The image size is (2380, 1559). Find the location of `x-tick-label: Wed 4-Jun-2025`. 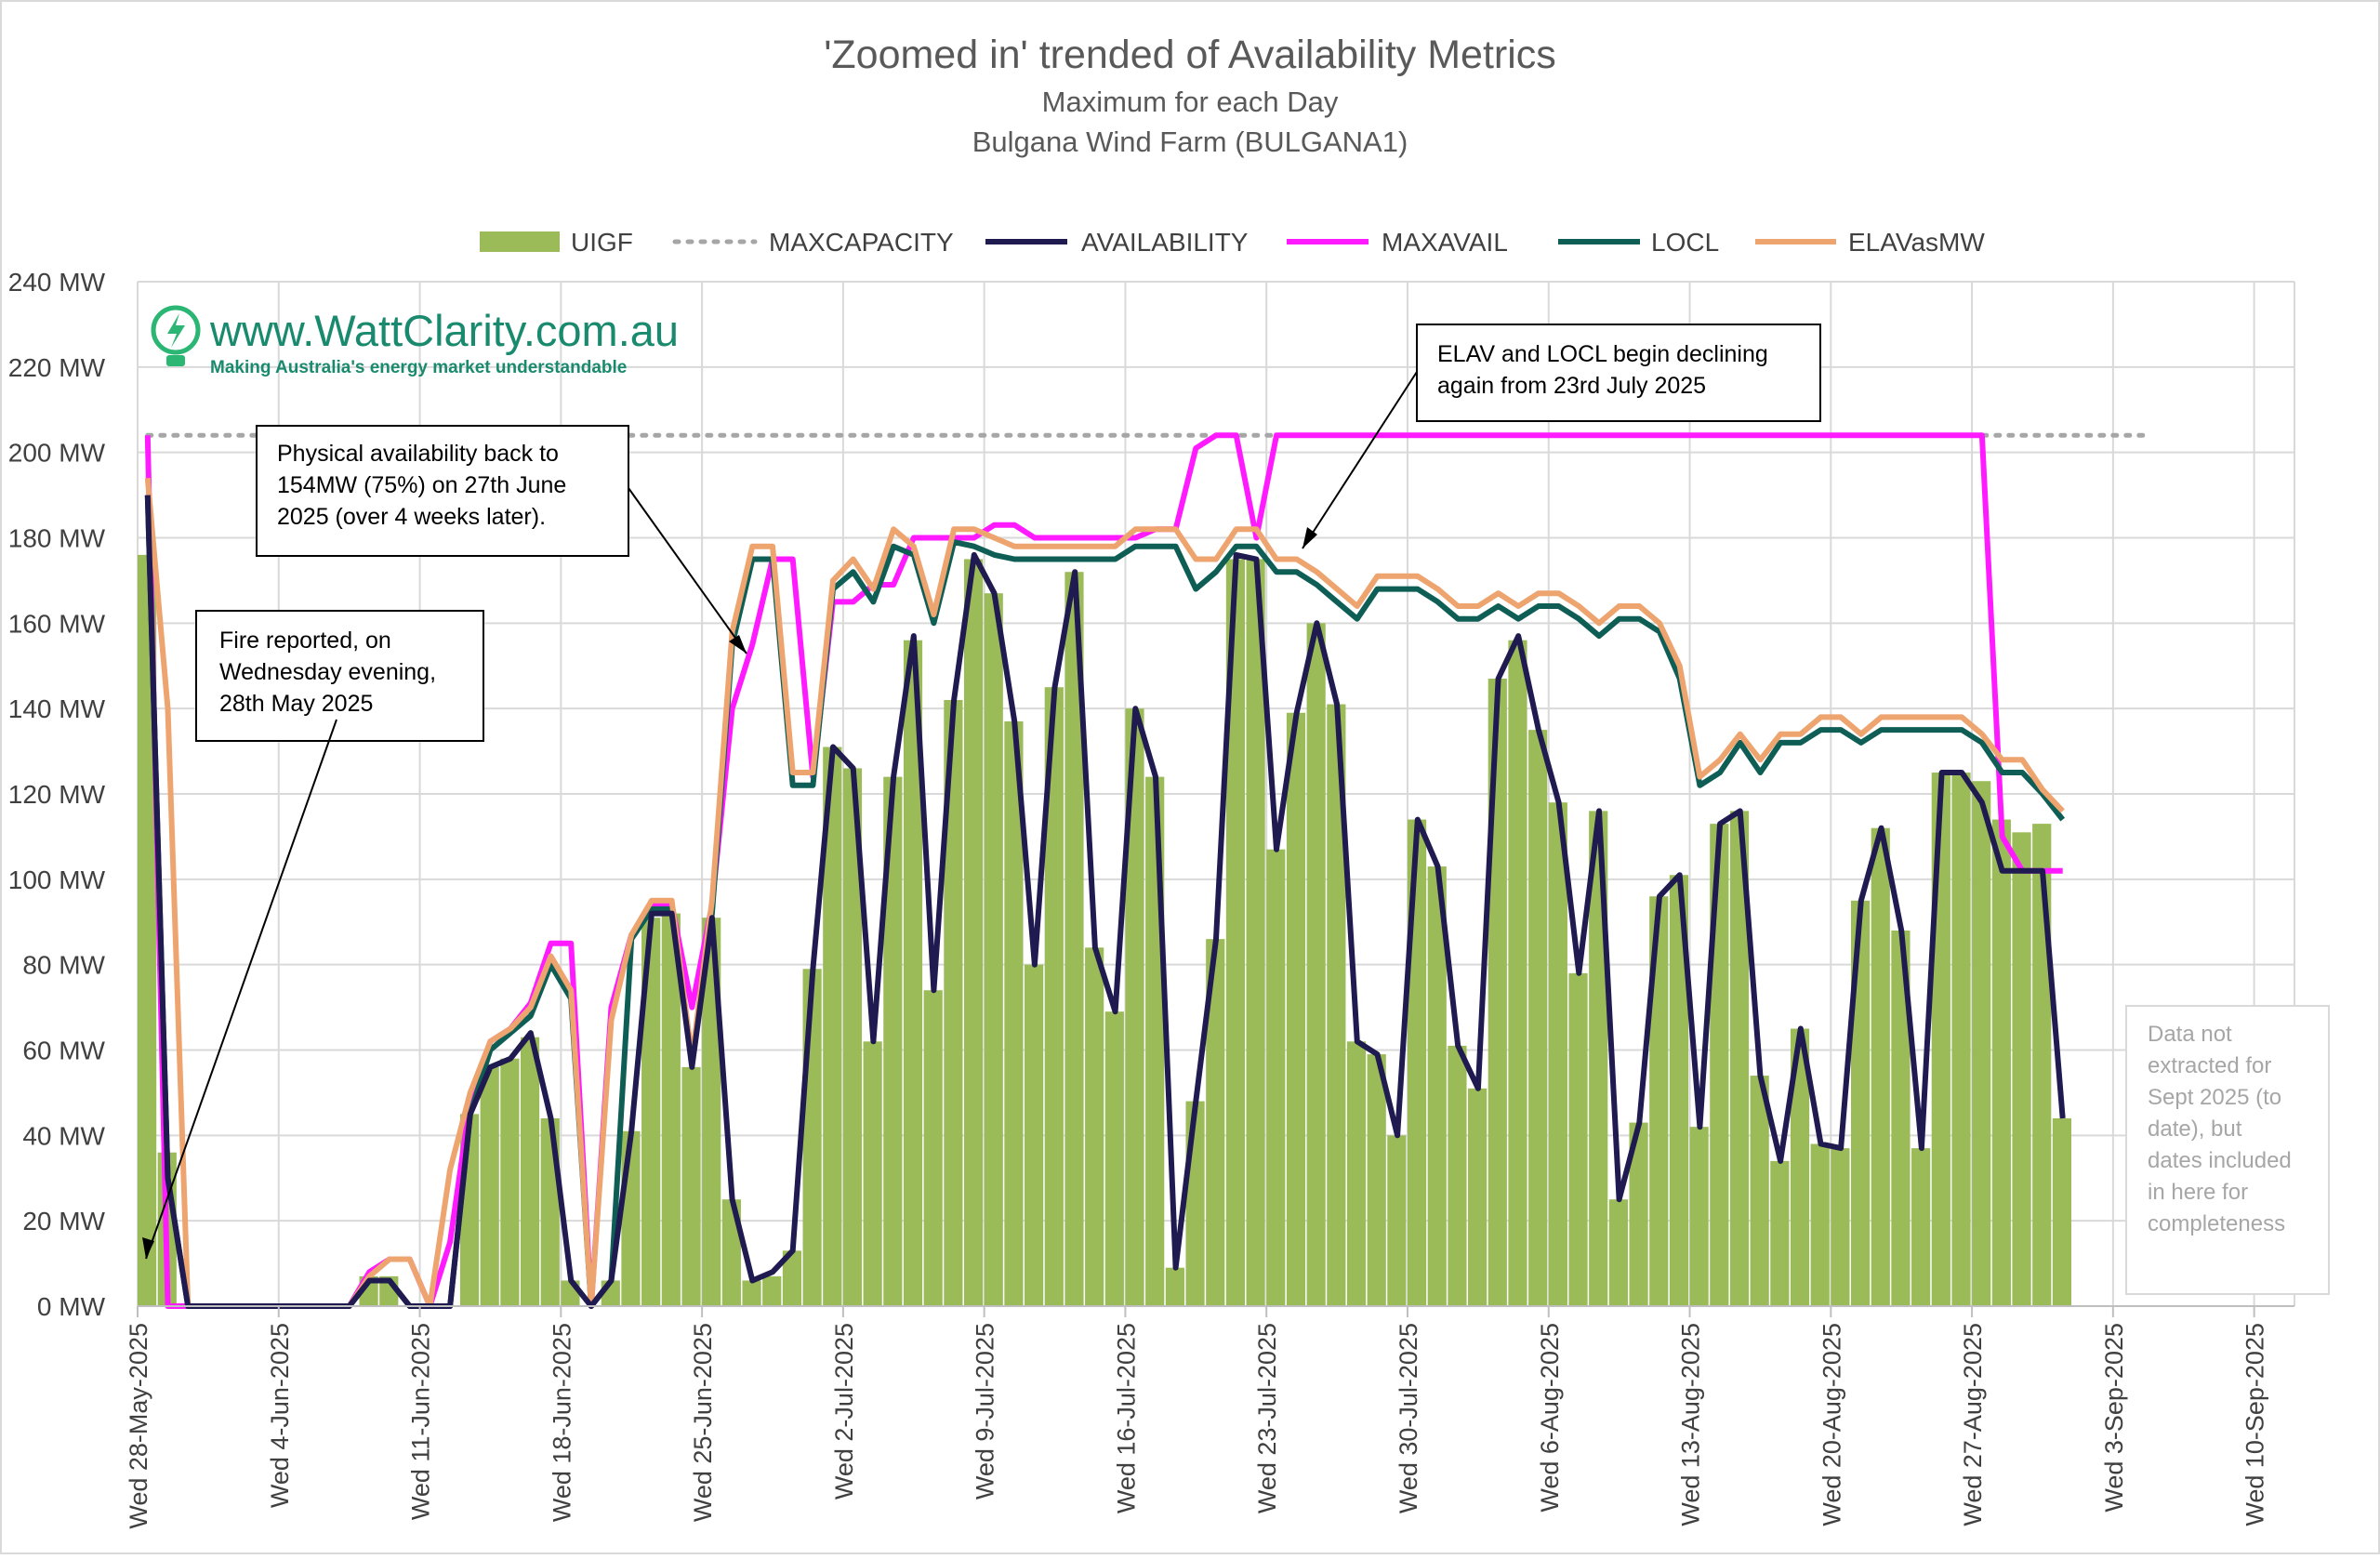

x-tick-label: Wed 4-Jun-2025 is located at coordinates (280, 1415).